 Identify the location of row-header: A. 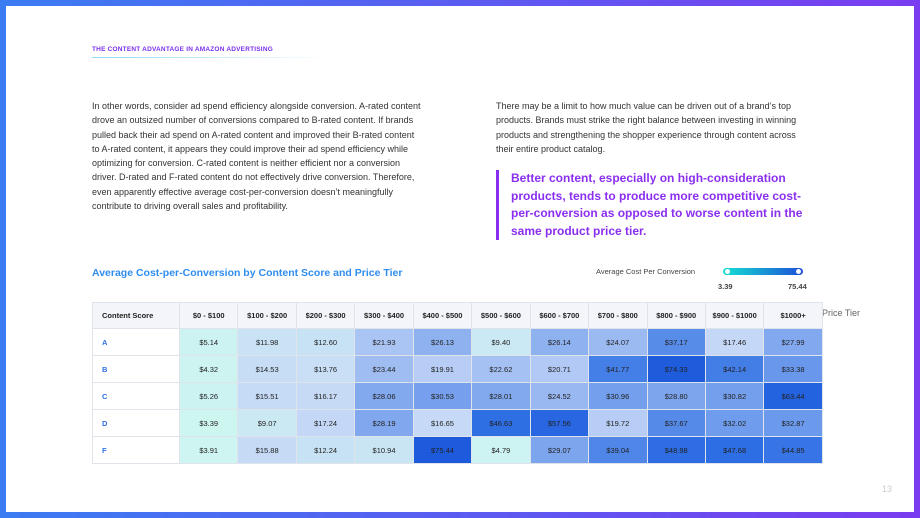
(136, 342).